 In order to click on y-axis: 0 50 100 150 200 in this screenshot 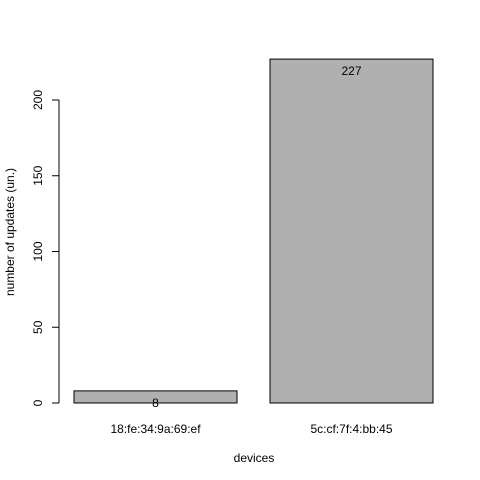, I will do `click(45, 248)`.